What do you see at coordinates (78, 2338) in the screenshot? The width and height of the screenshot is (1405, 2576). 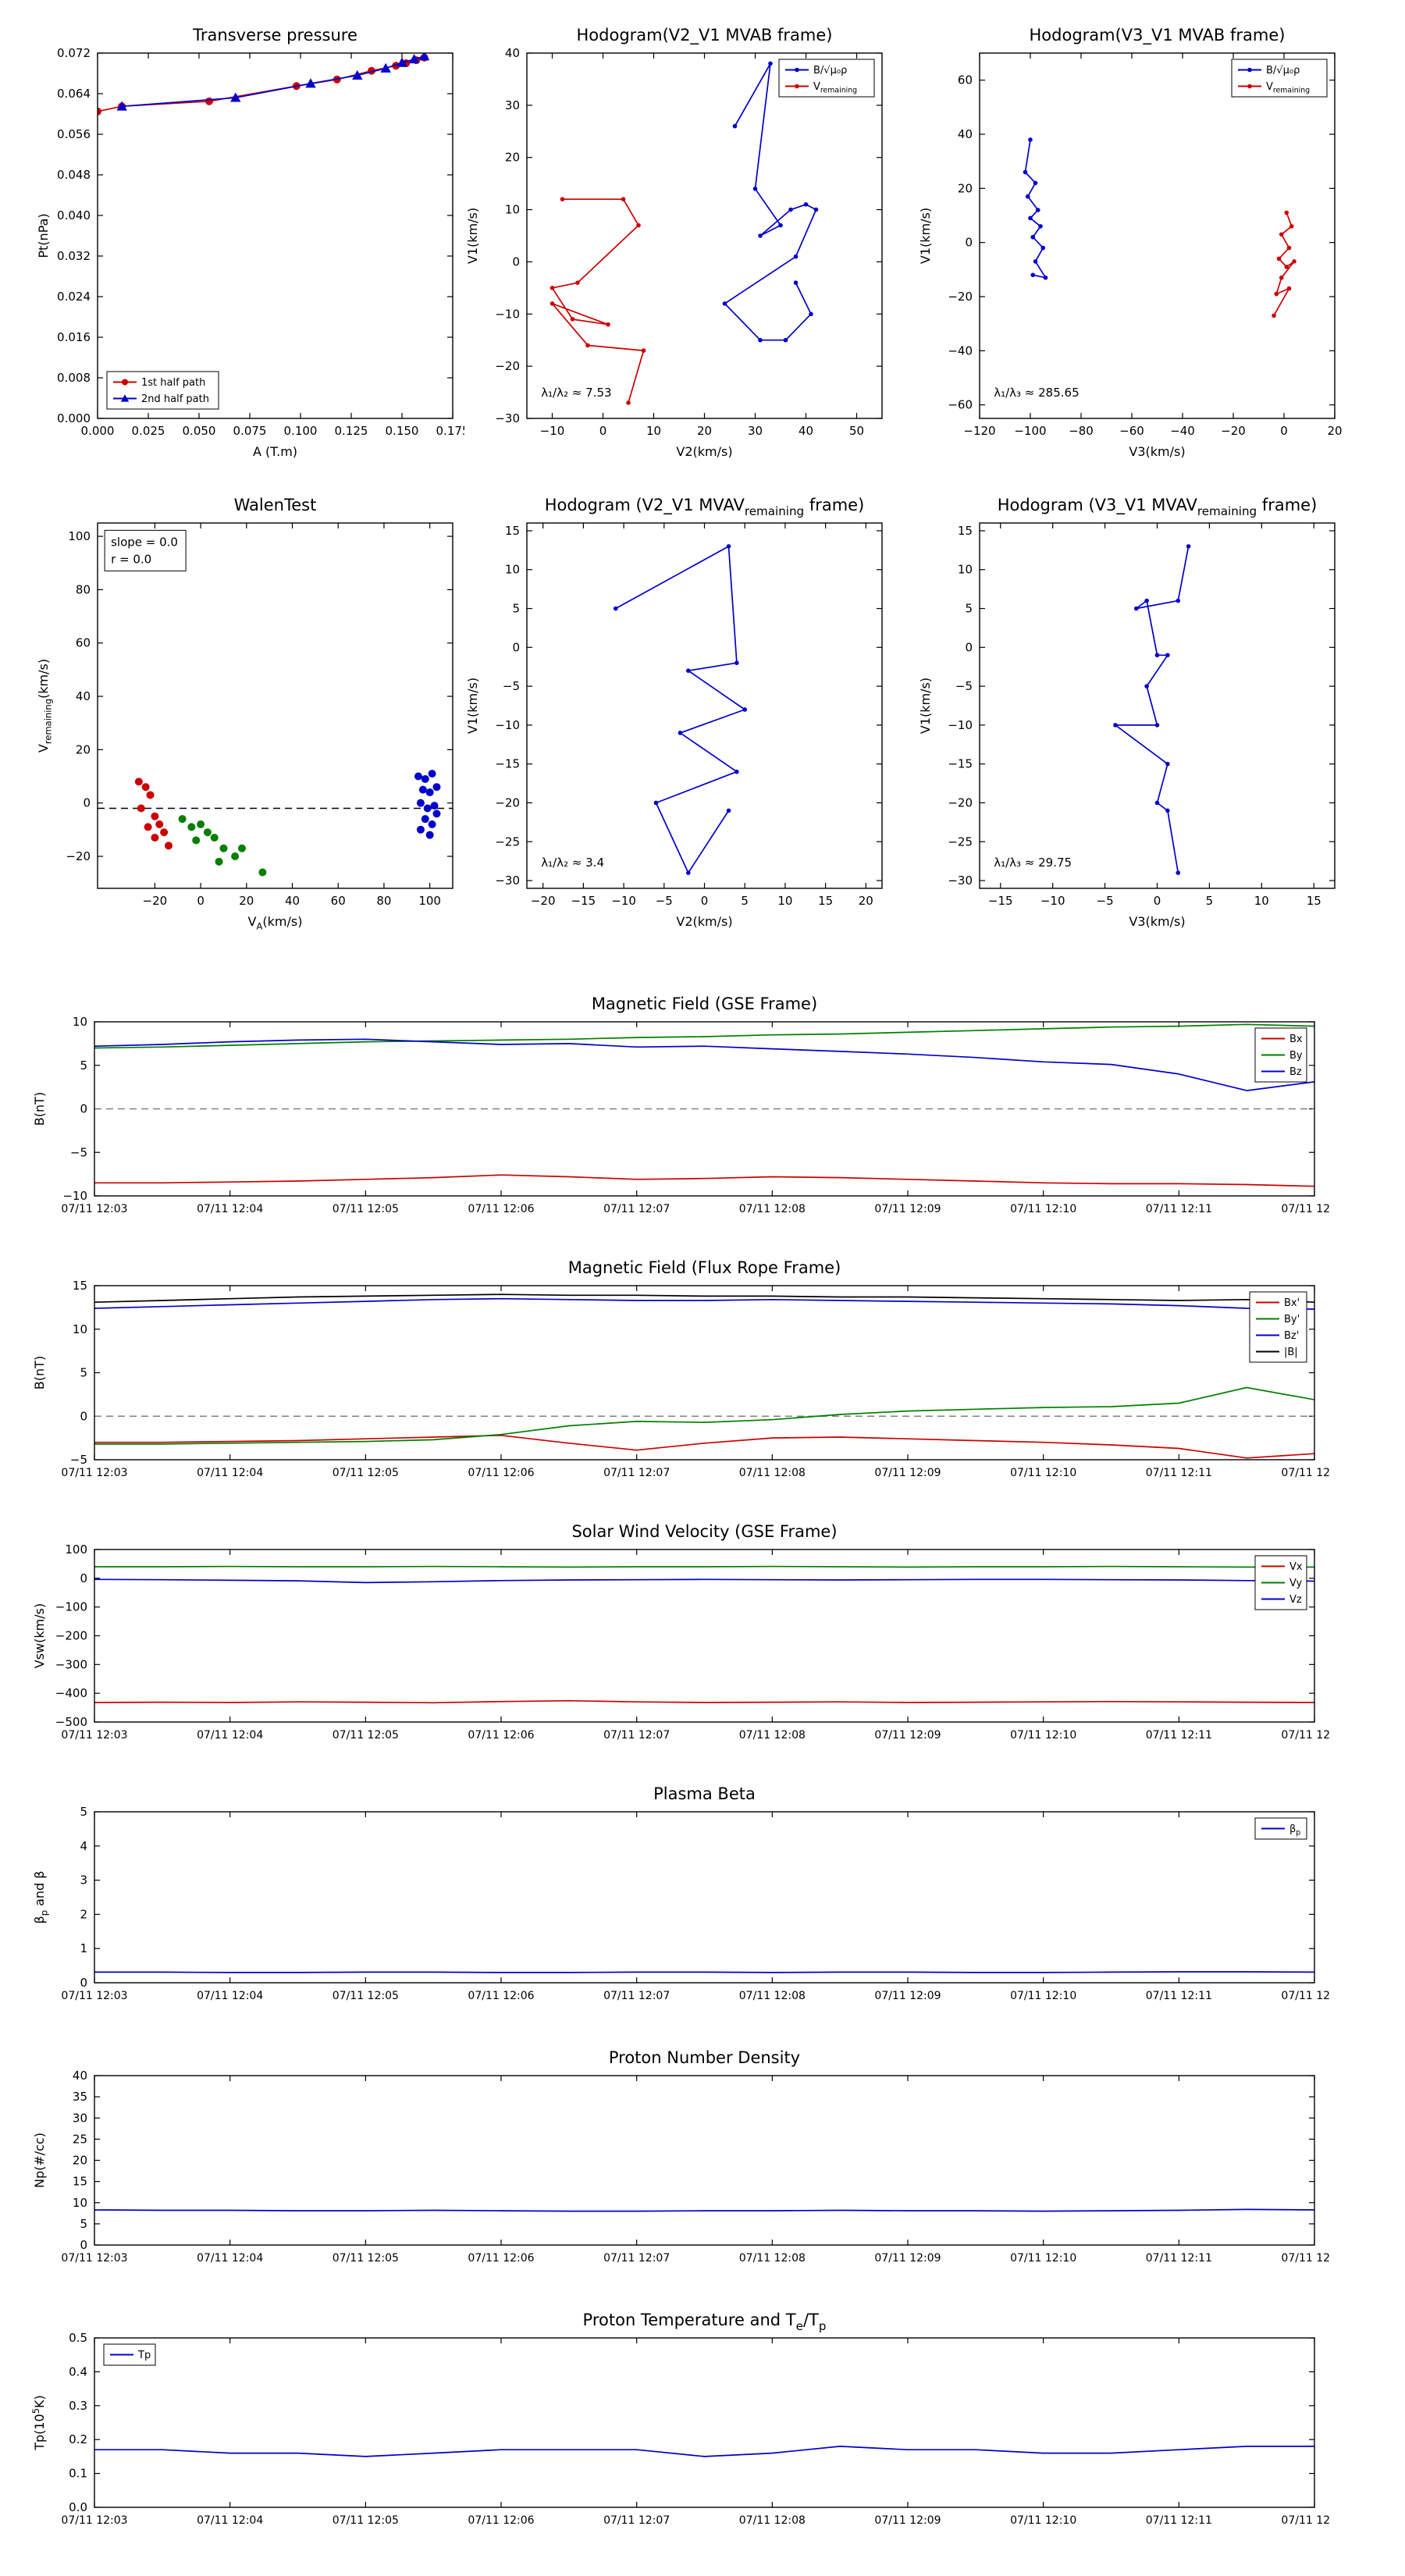 I see `svg-text: 0.5` at bounding box center [78, 2338].